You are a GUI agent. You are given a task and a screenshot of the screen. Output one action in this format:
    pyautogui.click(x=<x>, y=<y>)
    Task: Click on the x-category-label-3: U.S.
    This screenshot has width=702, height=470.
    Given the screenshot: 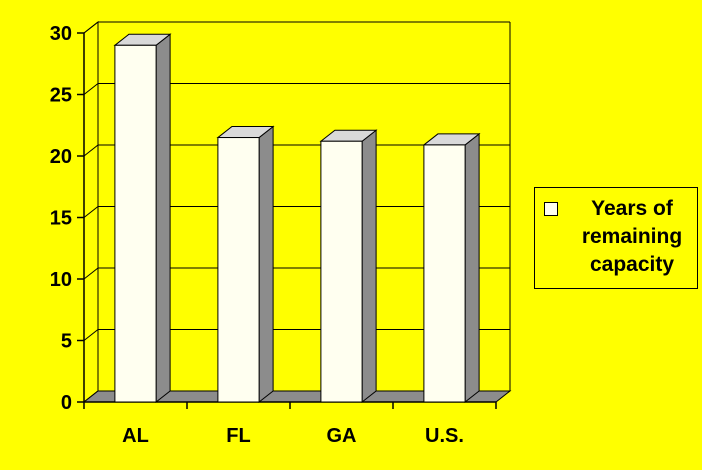 What is the action you would take?
    pyautogui.click(x=444, y=436)
    